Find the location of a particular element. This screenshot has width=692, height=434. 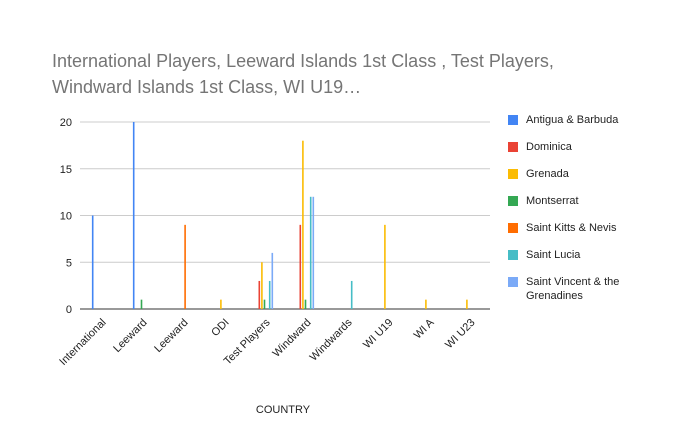

x-tick-label: WI A is located at coordinates (424, 328).